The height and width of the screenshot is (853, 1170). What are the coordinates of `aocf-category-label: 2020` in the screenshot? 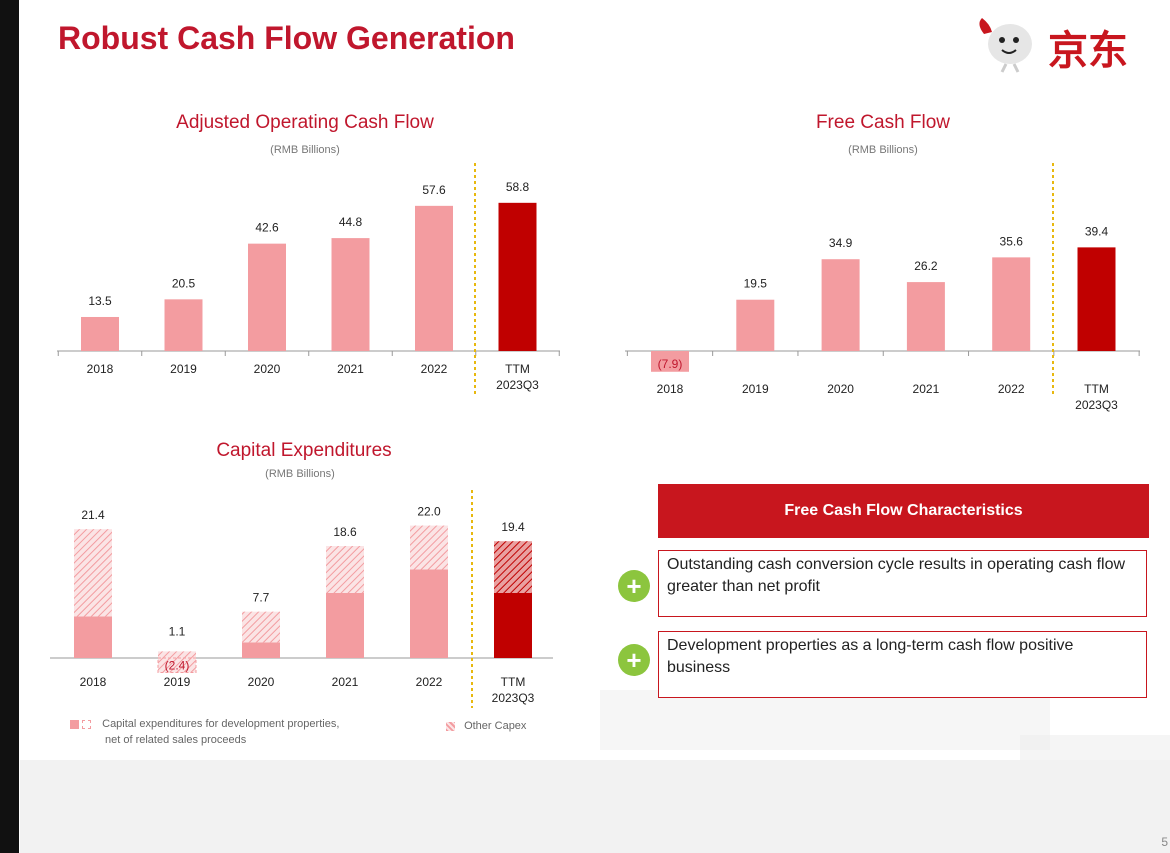 It's located at (267, 369).